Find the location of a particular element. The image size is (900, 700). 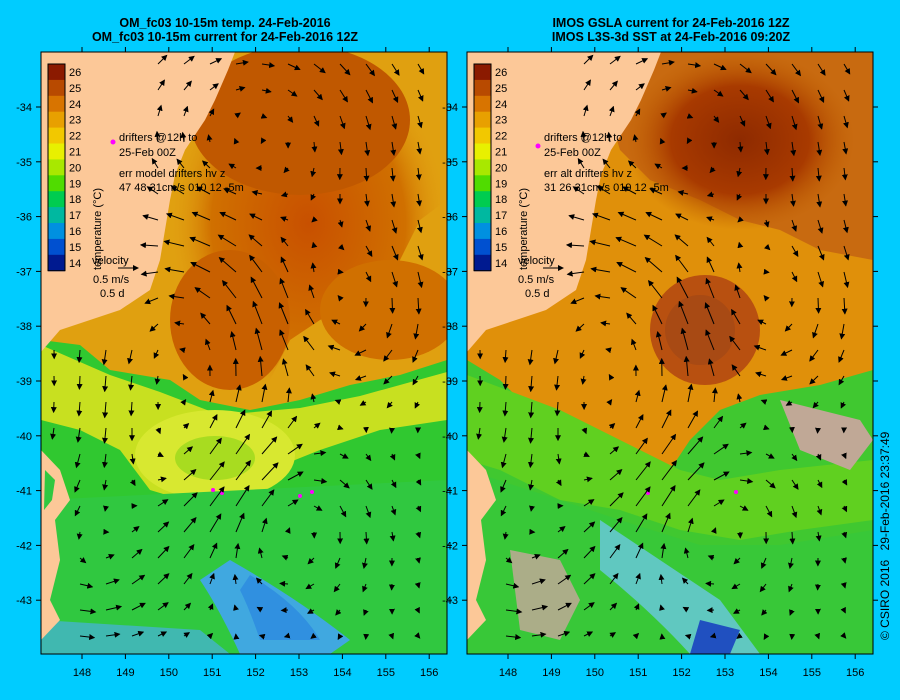

lon-tick-label: 150 is located at coordinates (169, 673).